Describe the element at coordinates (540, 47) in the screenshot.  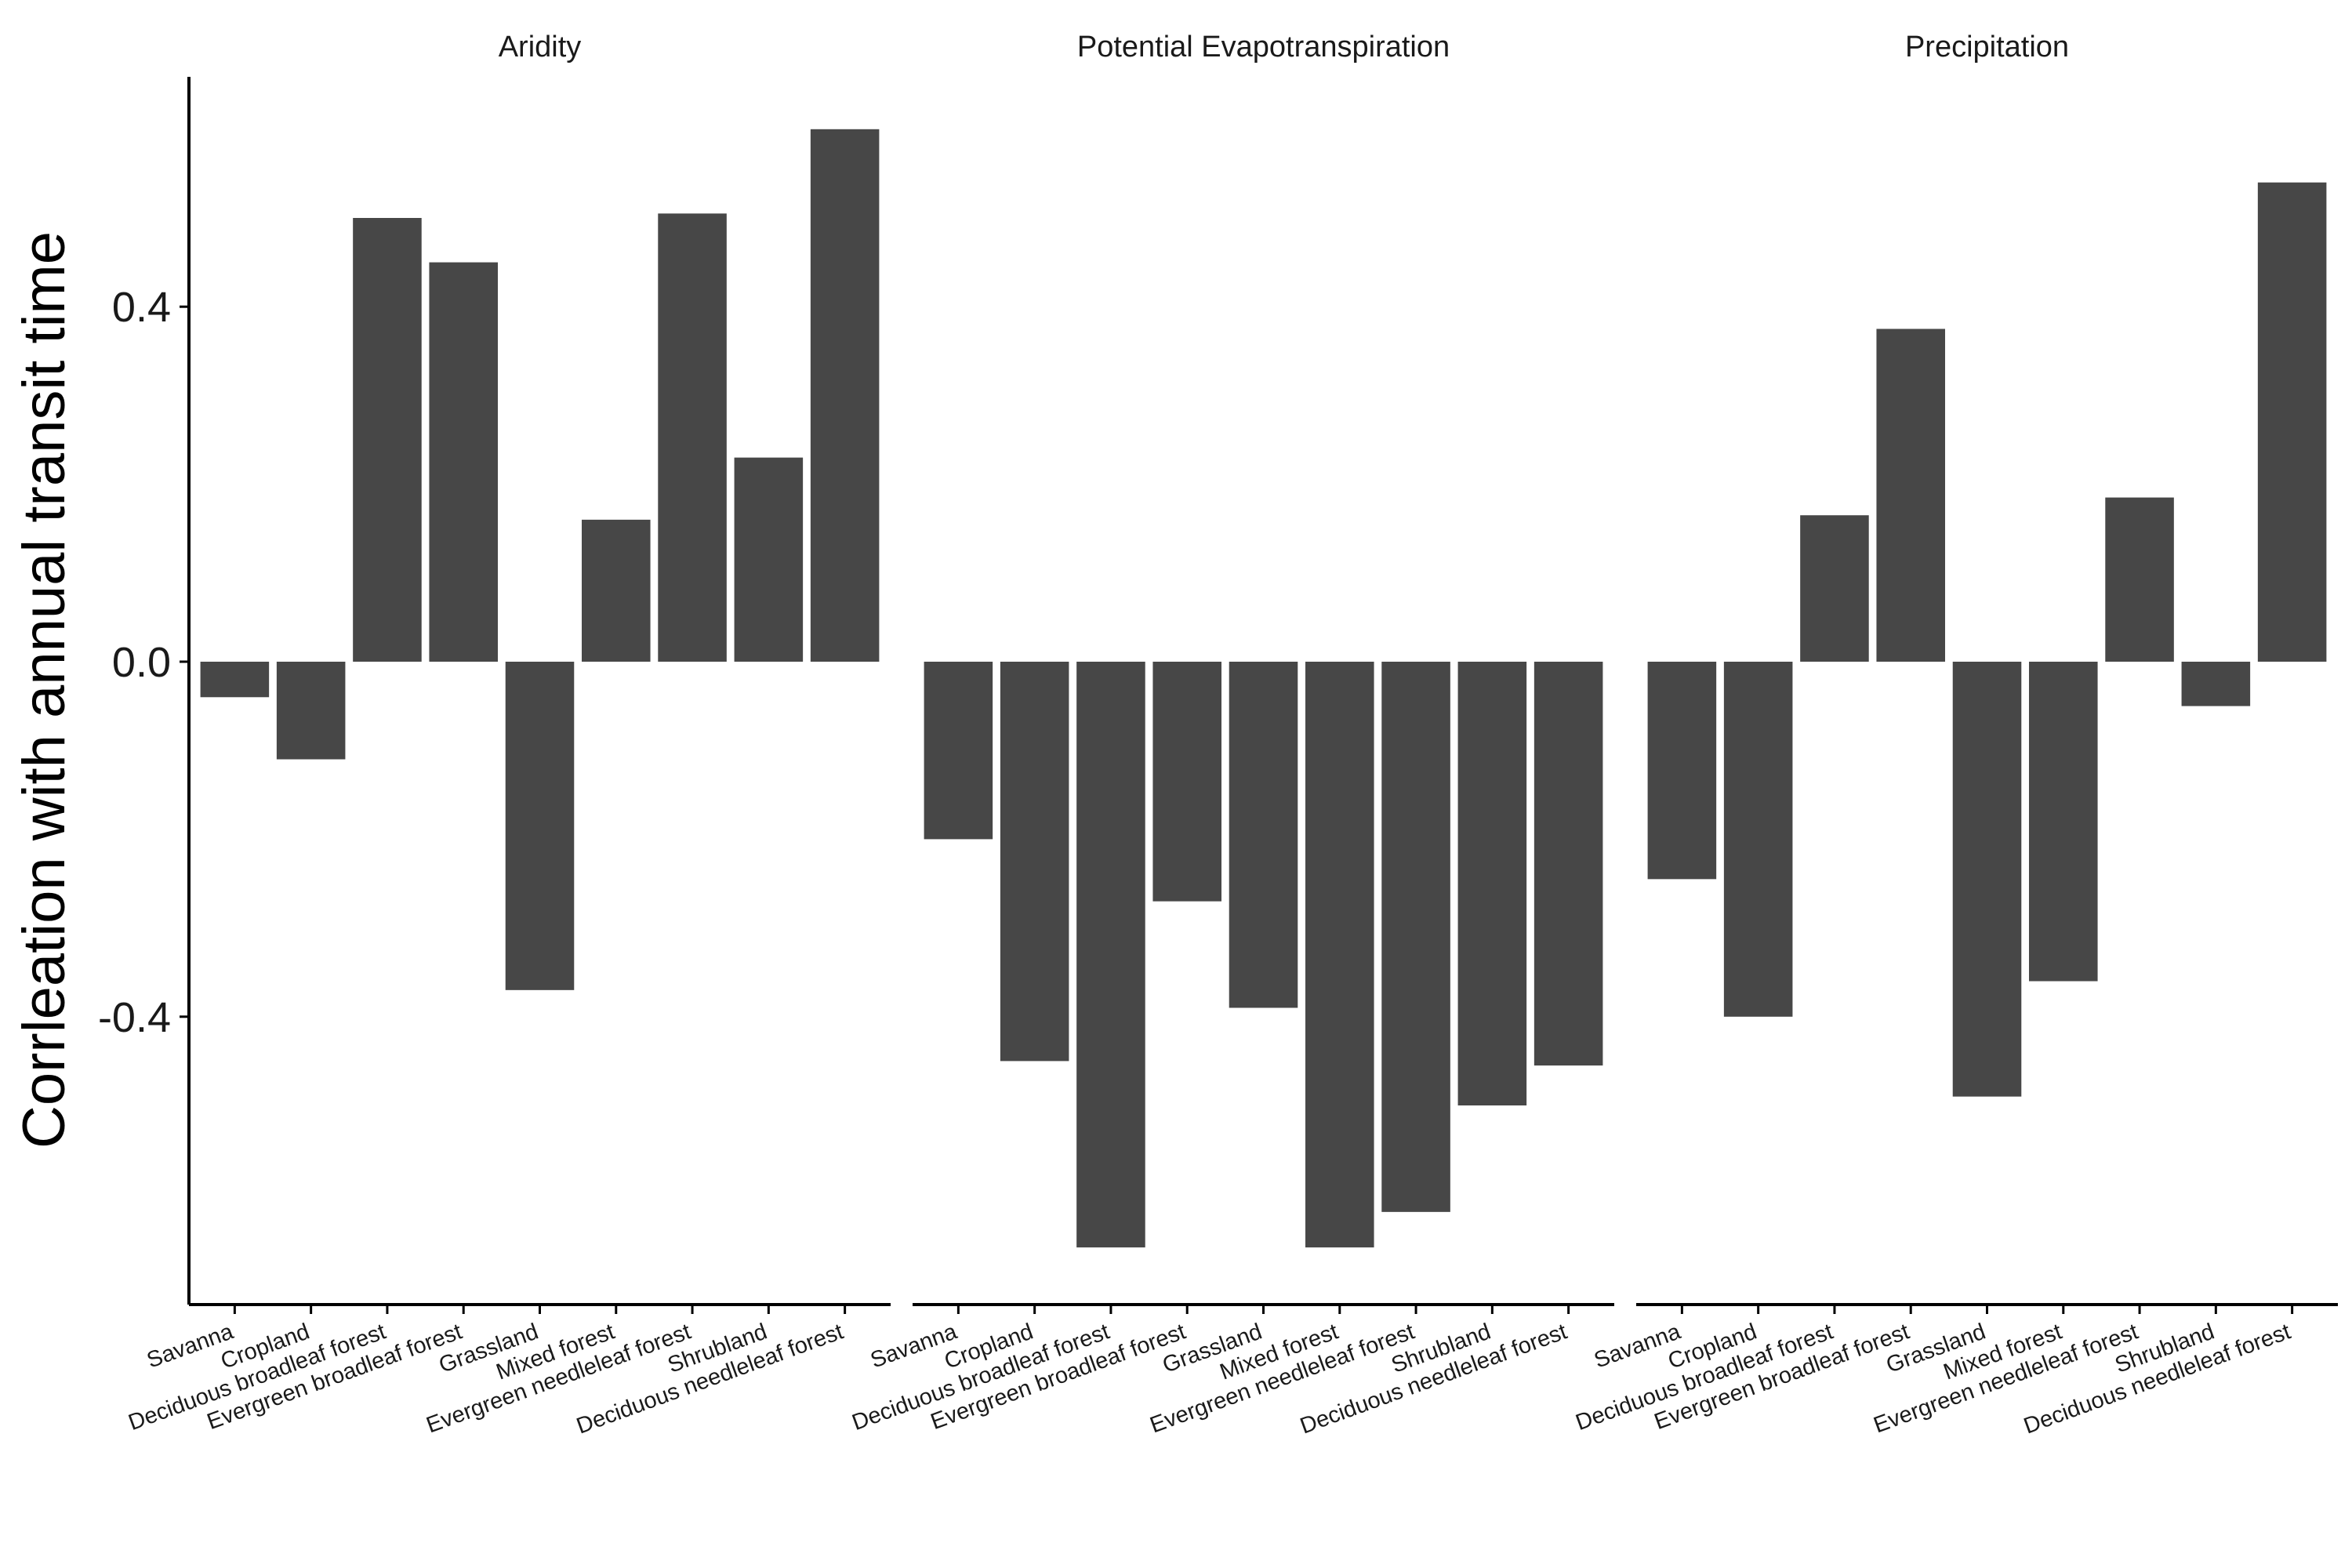
I see `facet-title: Aridity` at that location.